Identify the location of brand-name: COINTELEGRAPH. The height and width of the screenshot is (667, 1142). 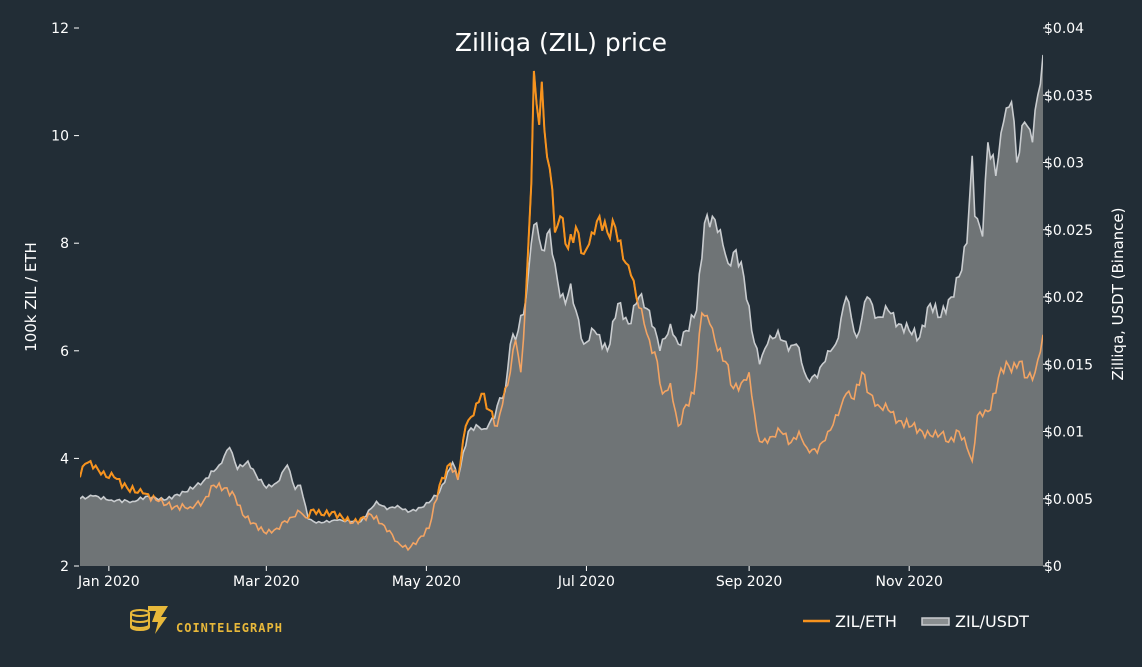
(229, 628).